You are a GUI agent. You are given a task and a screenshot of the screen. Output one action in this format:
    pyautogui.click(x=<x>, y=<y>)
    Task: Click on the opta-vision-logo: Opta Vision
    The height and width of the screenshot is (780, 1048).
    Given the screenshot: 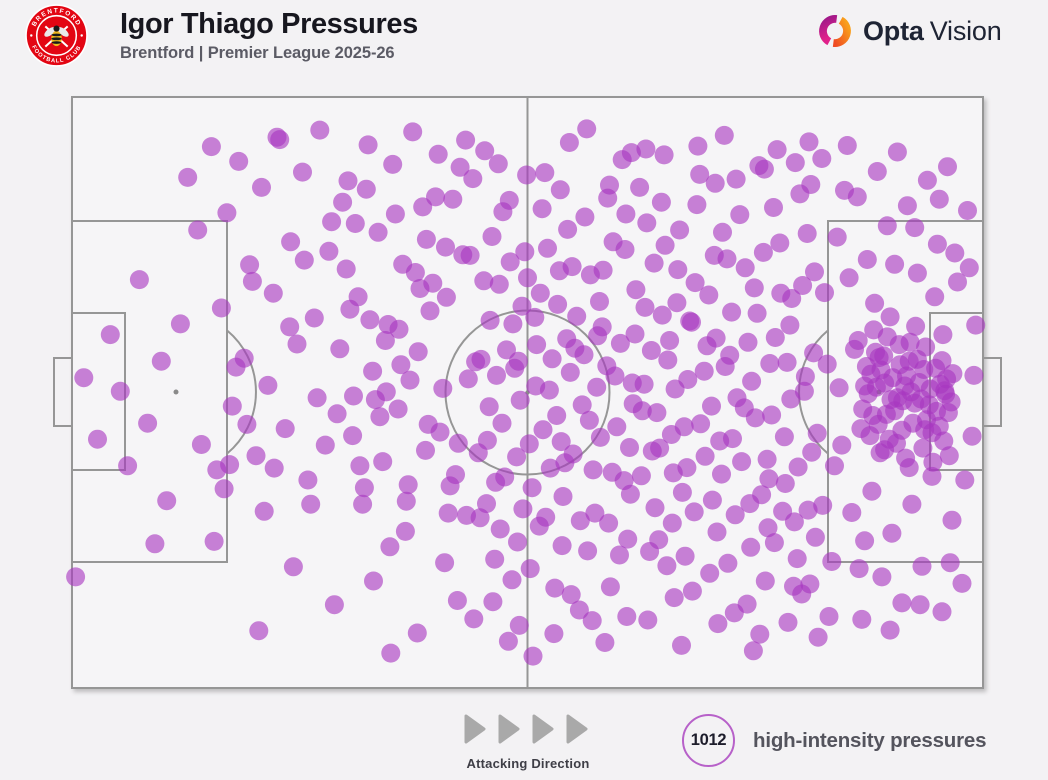 What is the action you would take?
    pyautogui.click(x=909, y=31)
    